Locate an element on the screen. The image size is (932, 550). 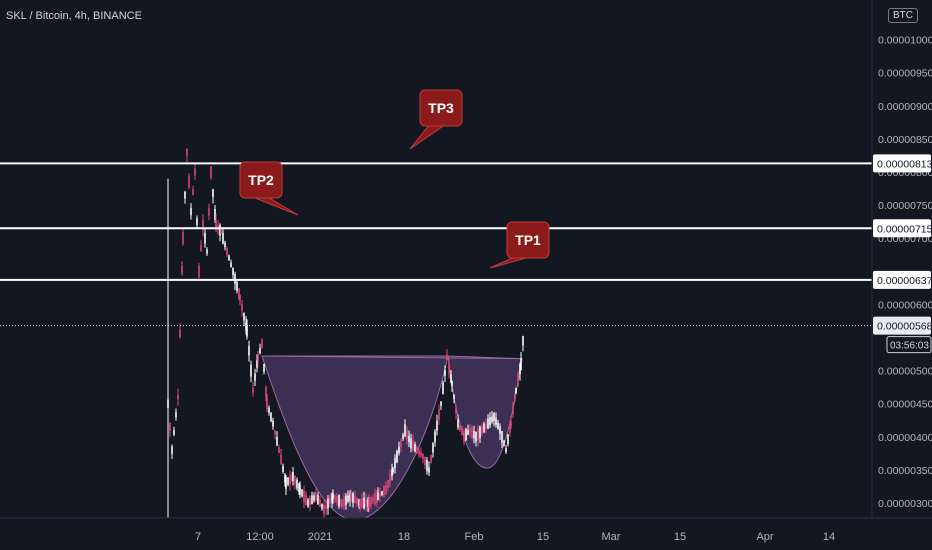
price-tick-label: 0.00000350 is located at coordinates (905, 471).